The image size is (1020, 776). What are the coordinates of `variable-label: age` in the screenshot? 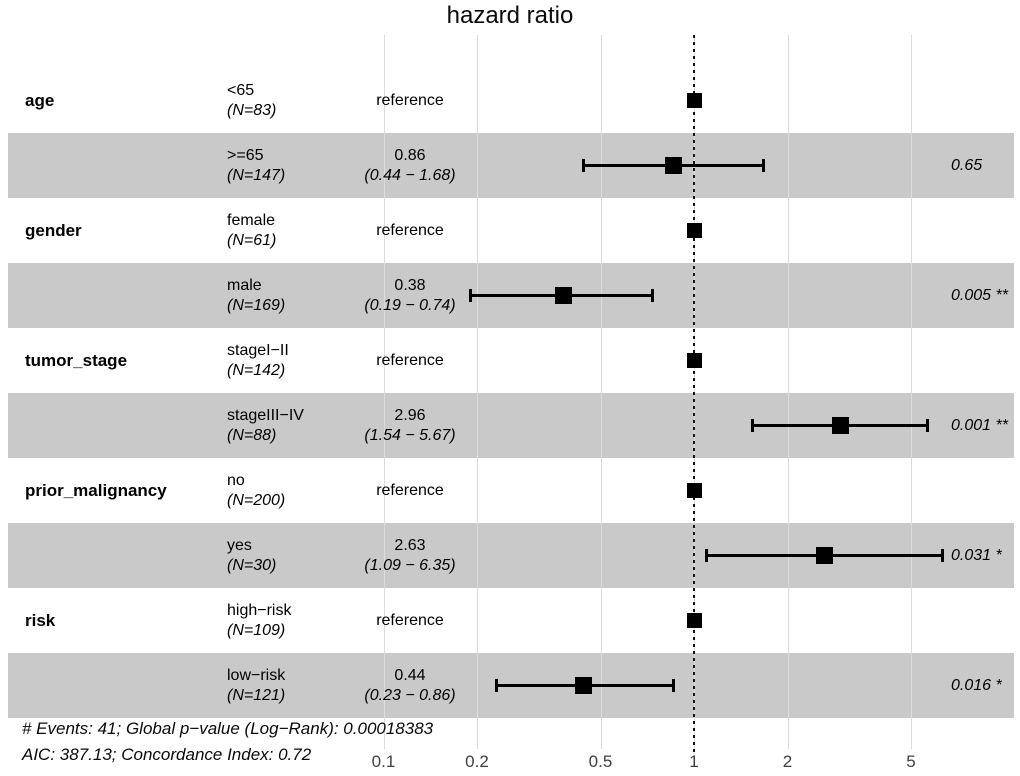 It's located at (40, 100).